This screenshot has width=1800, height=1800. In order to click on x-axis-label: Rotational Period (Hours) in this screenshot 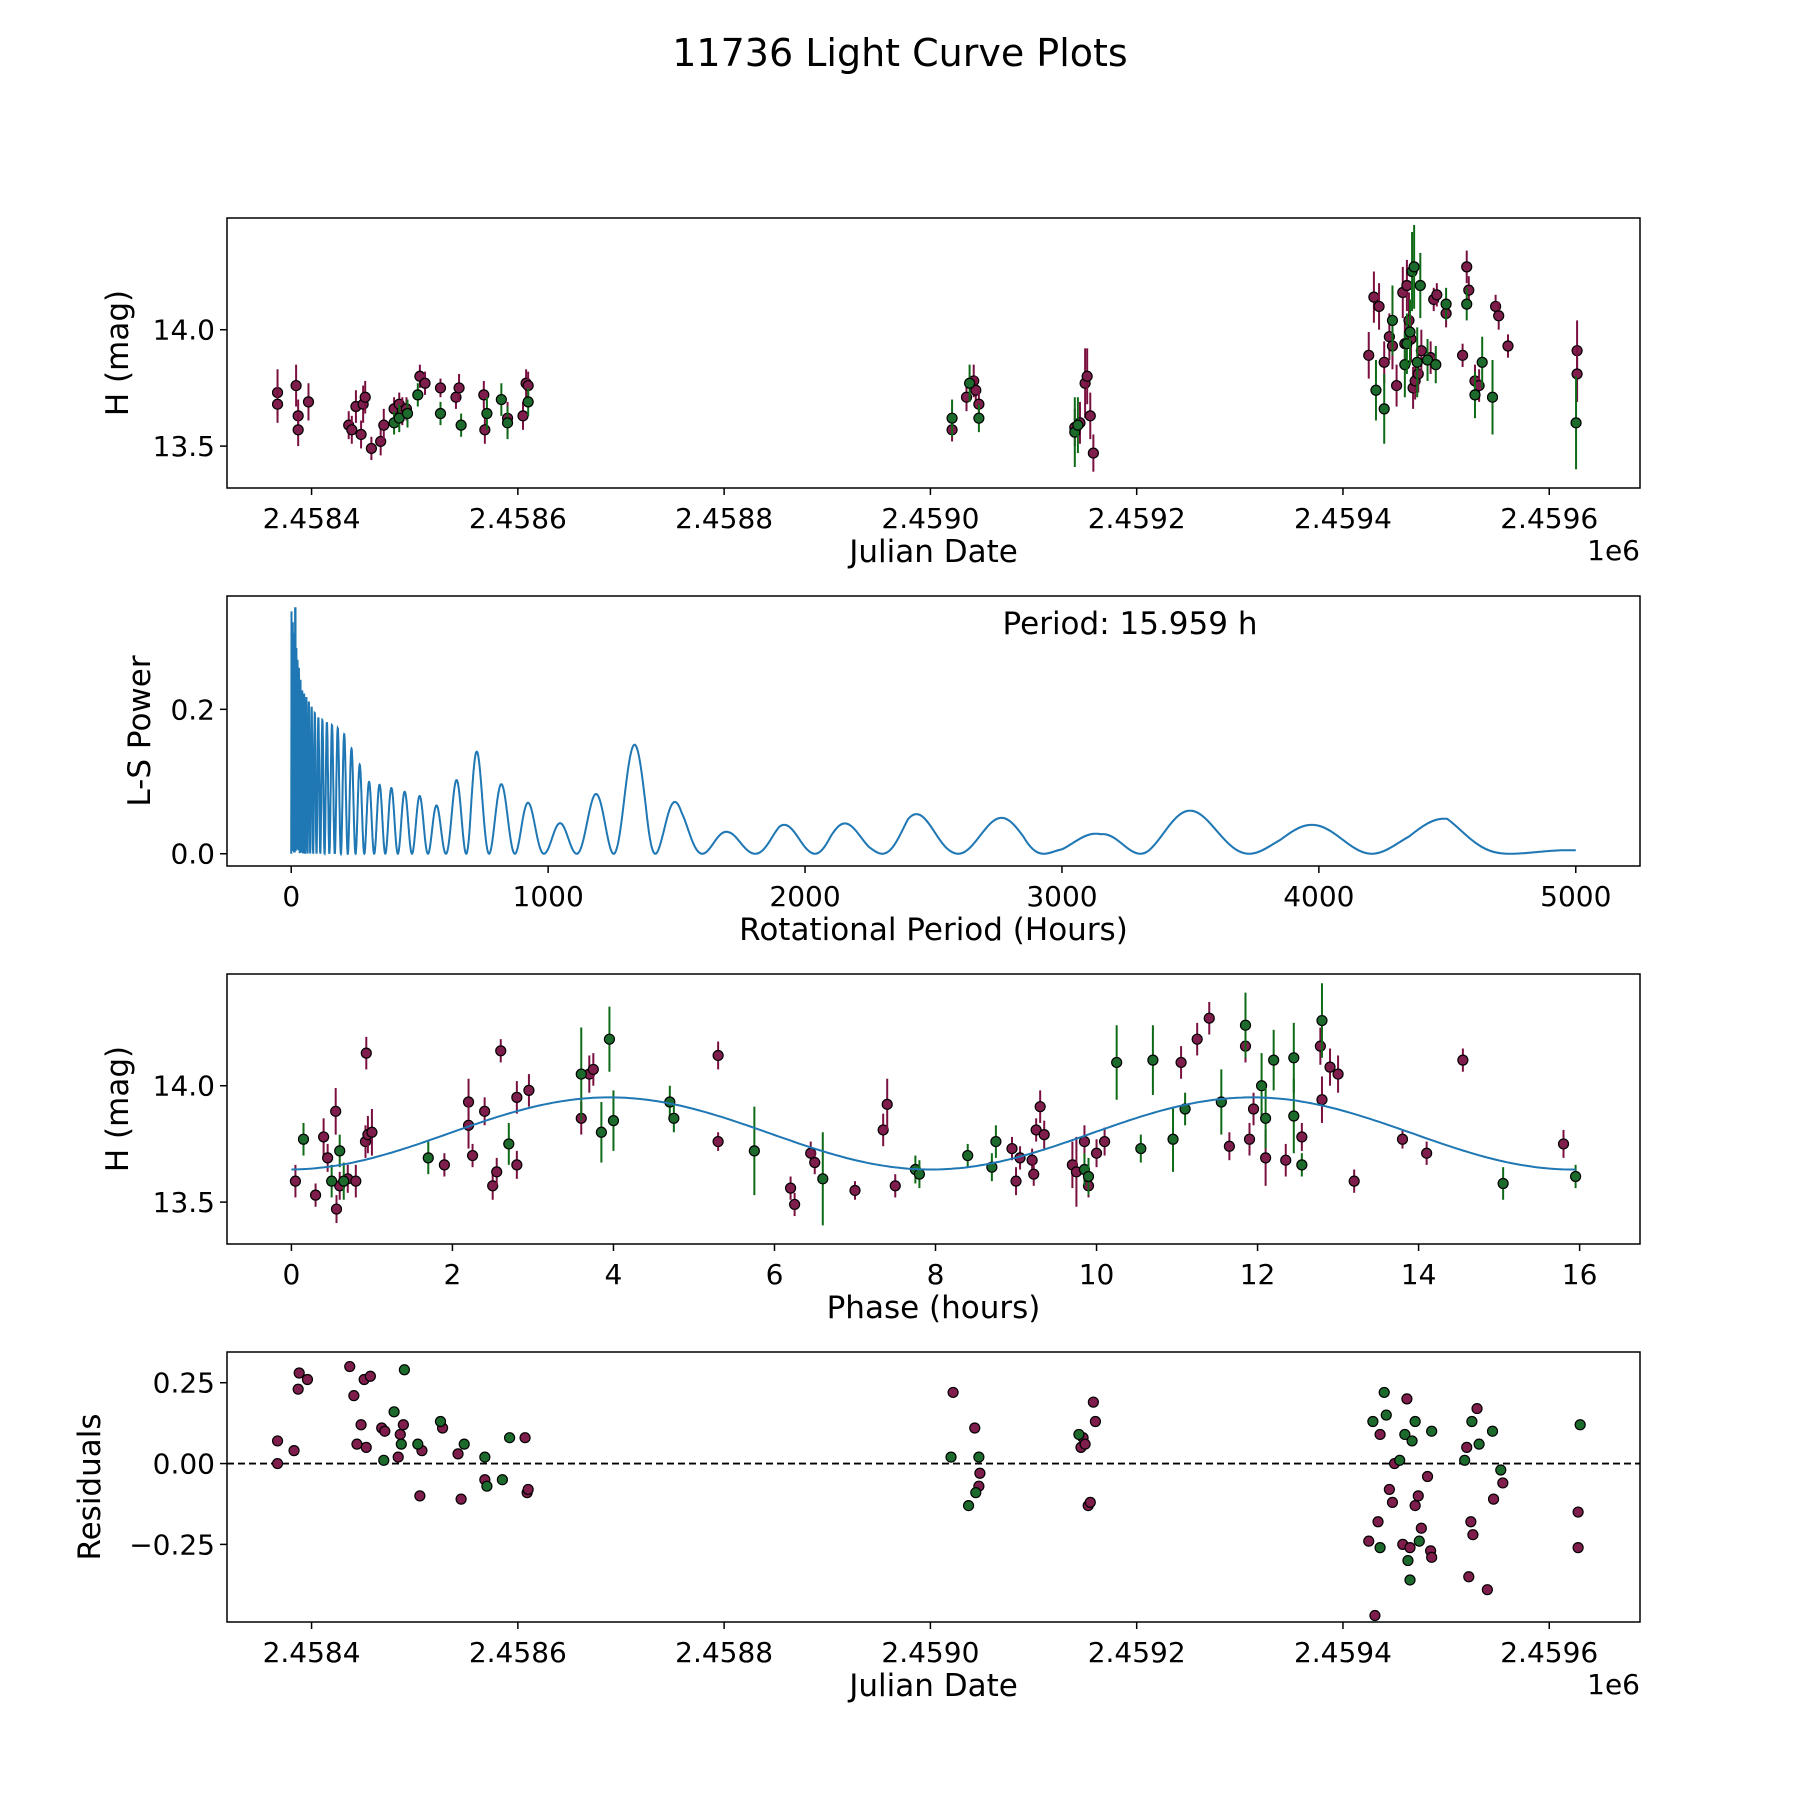, I will do `click(933, 930)`.